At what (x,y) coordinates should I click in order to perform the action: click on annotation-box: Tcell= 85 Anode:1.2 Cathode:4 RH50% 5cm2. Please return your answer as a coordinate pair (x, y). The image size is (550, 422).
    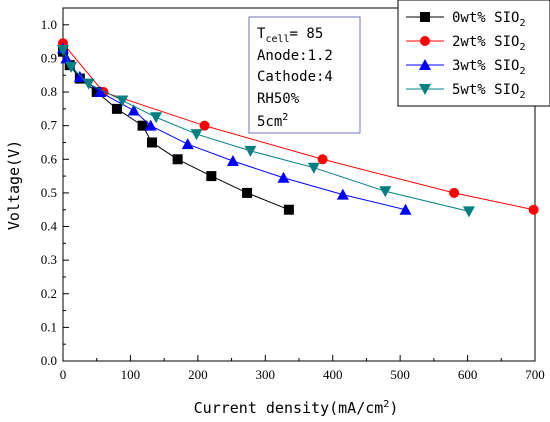
    Looking at the image, I should click on (304, 75).